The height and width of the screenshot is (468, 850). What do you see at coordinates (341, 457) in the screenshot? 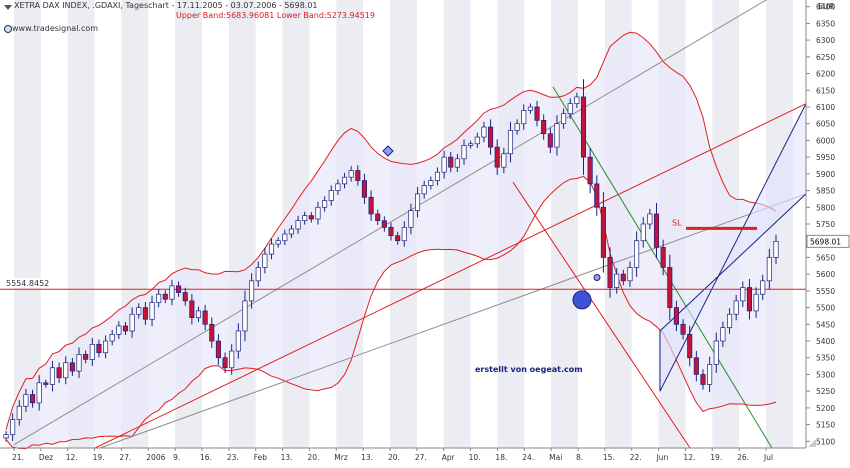
I see `x-tick-label: Mrz` at bounding box center [341, 457].